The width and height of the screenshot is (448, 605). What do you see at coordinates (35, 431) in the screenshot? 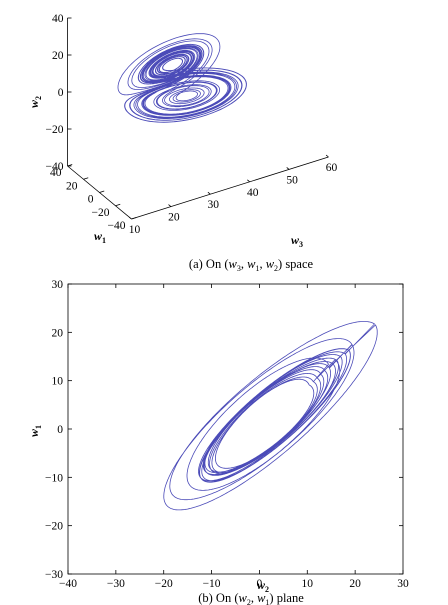
I see `plot-b-ylabel: w1` at bounding box center [35, 431].